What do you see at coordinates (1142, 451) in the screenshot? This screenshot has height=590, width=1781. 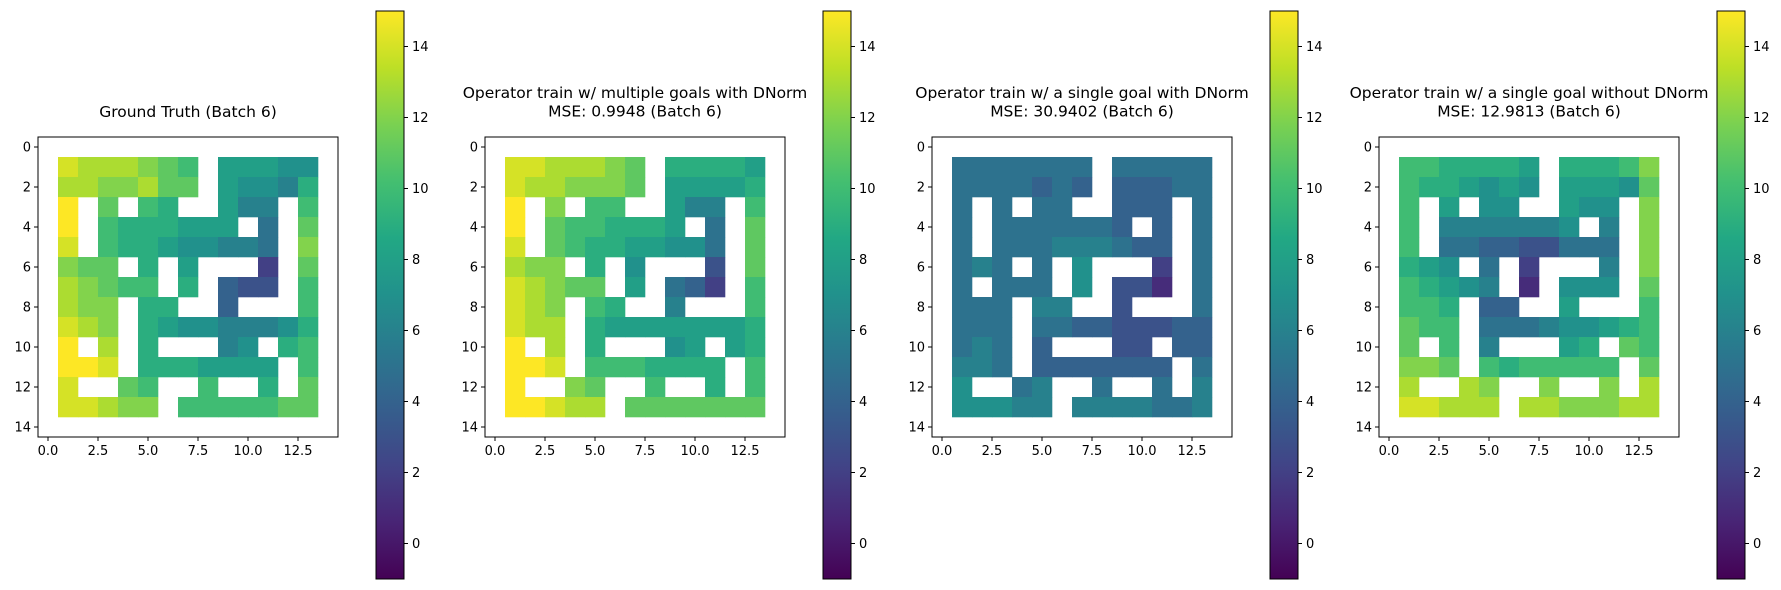 I see `x-tick-label: 10.0` at bounding box center [1142, 451].